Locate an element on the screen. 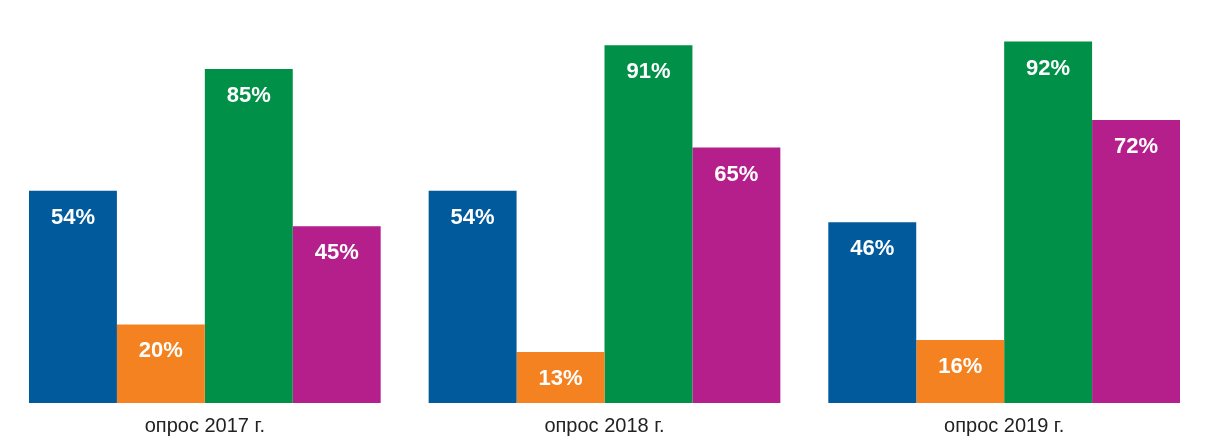  data-label: 20% is located at coordinates (160, 350).